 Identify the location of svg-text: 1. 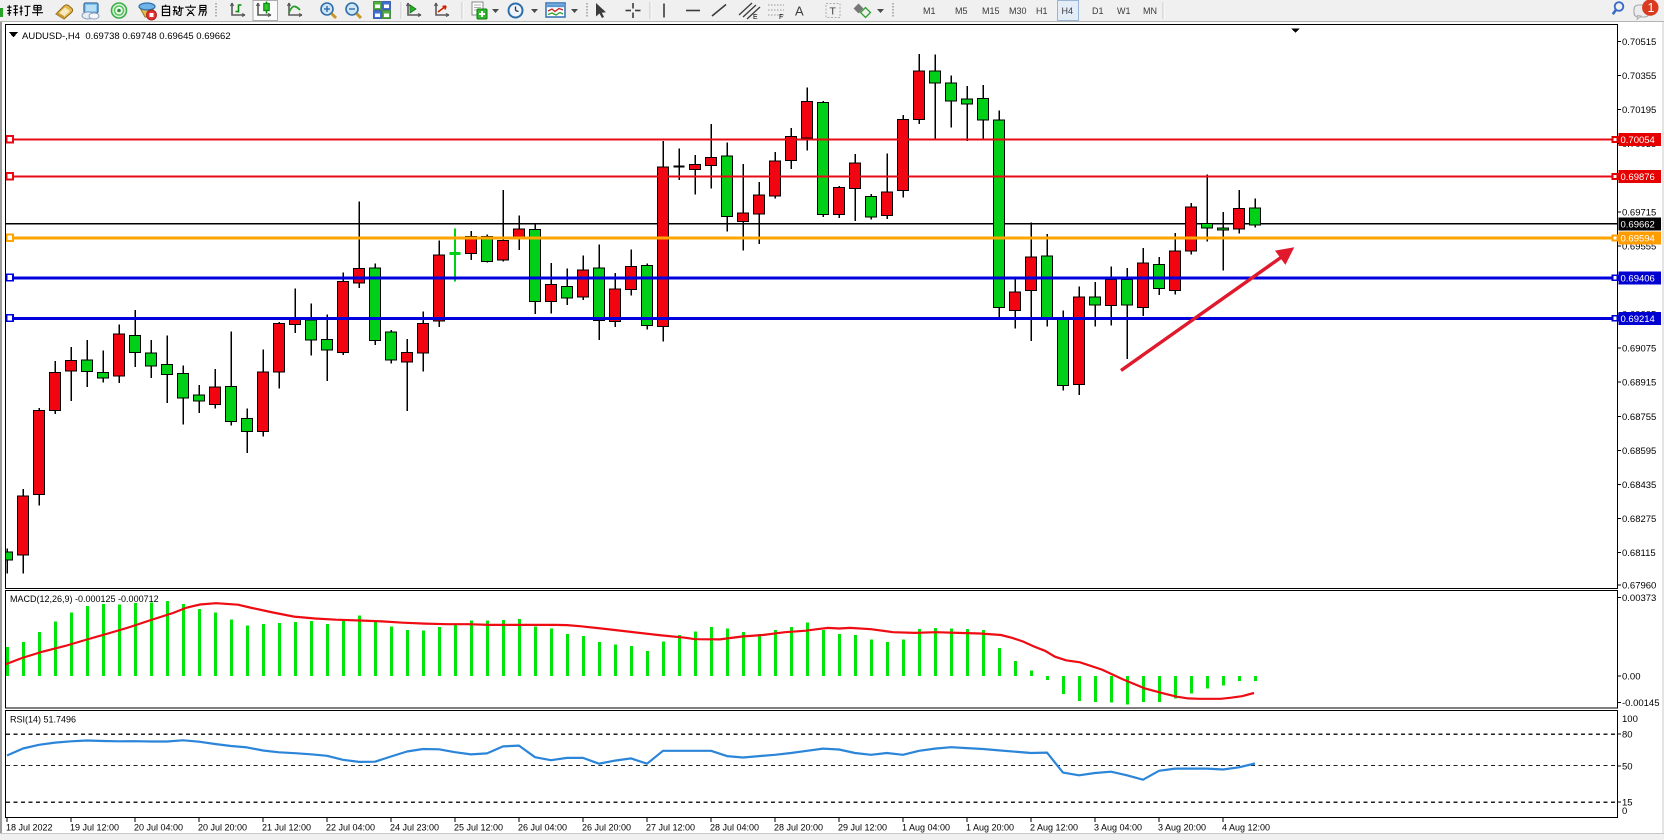
(1651, 8).